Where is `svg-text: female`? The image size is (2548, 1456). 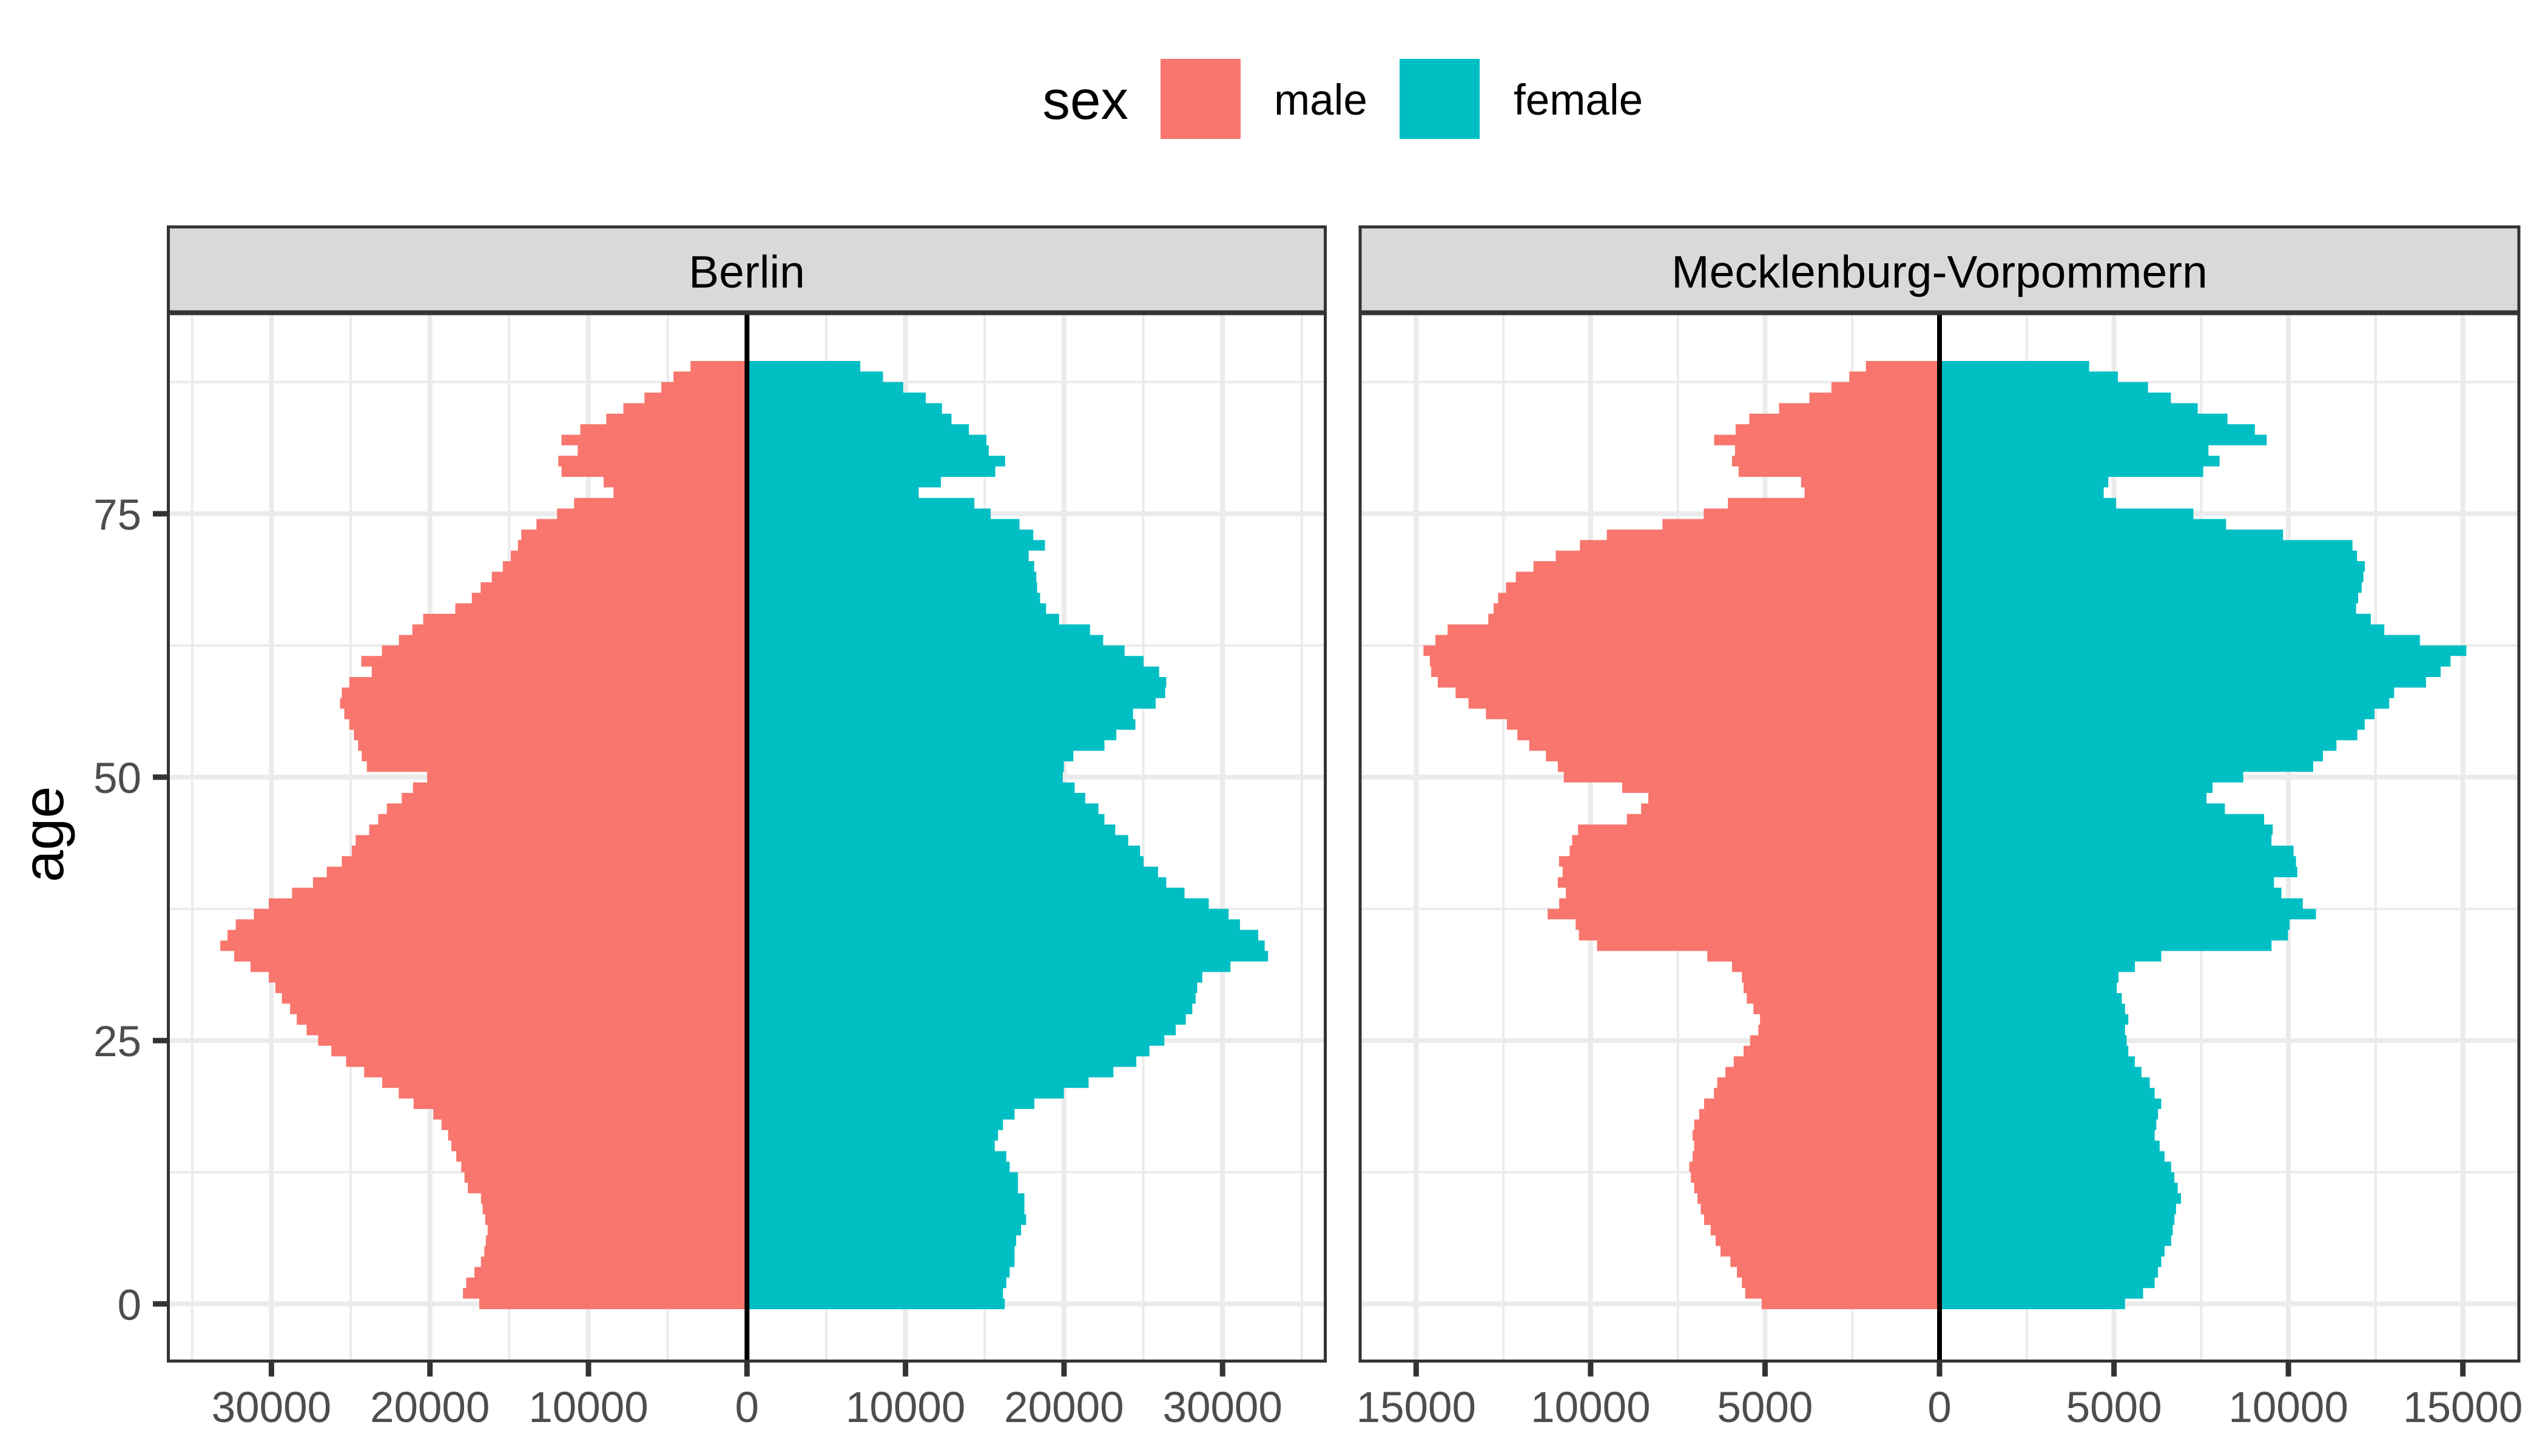 svg-text: female is located at coordinates (1578, 100).